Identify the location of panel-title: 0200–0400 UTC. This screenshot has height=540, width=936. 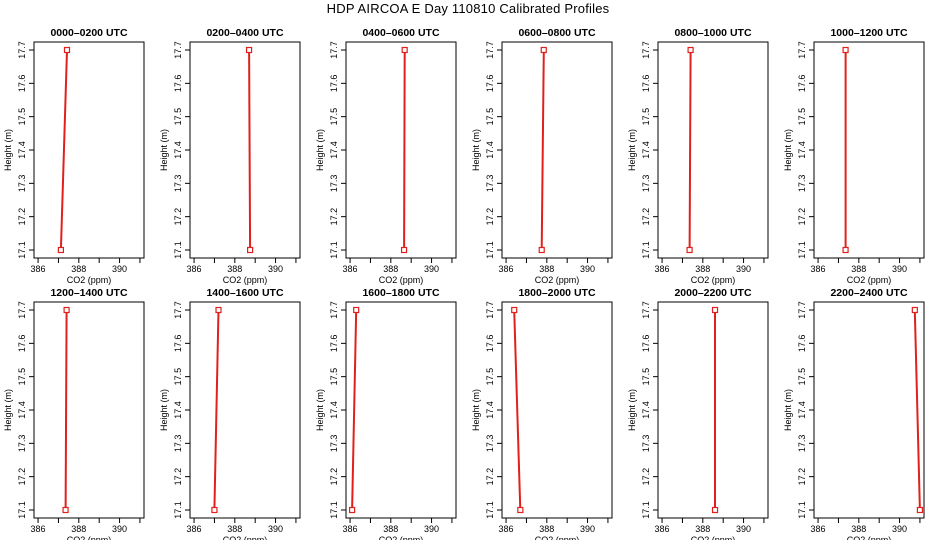
(244, 33).